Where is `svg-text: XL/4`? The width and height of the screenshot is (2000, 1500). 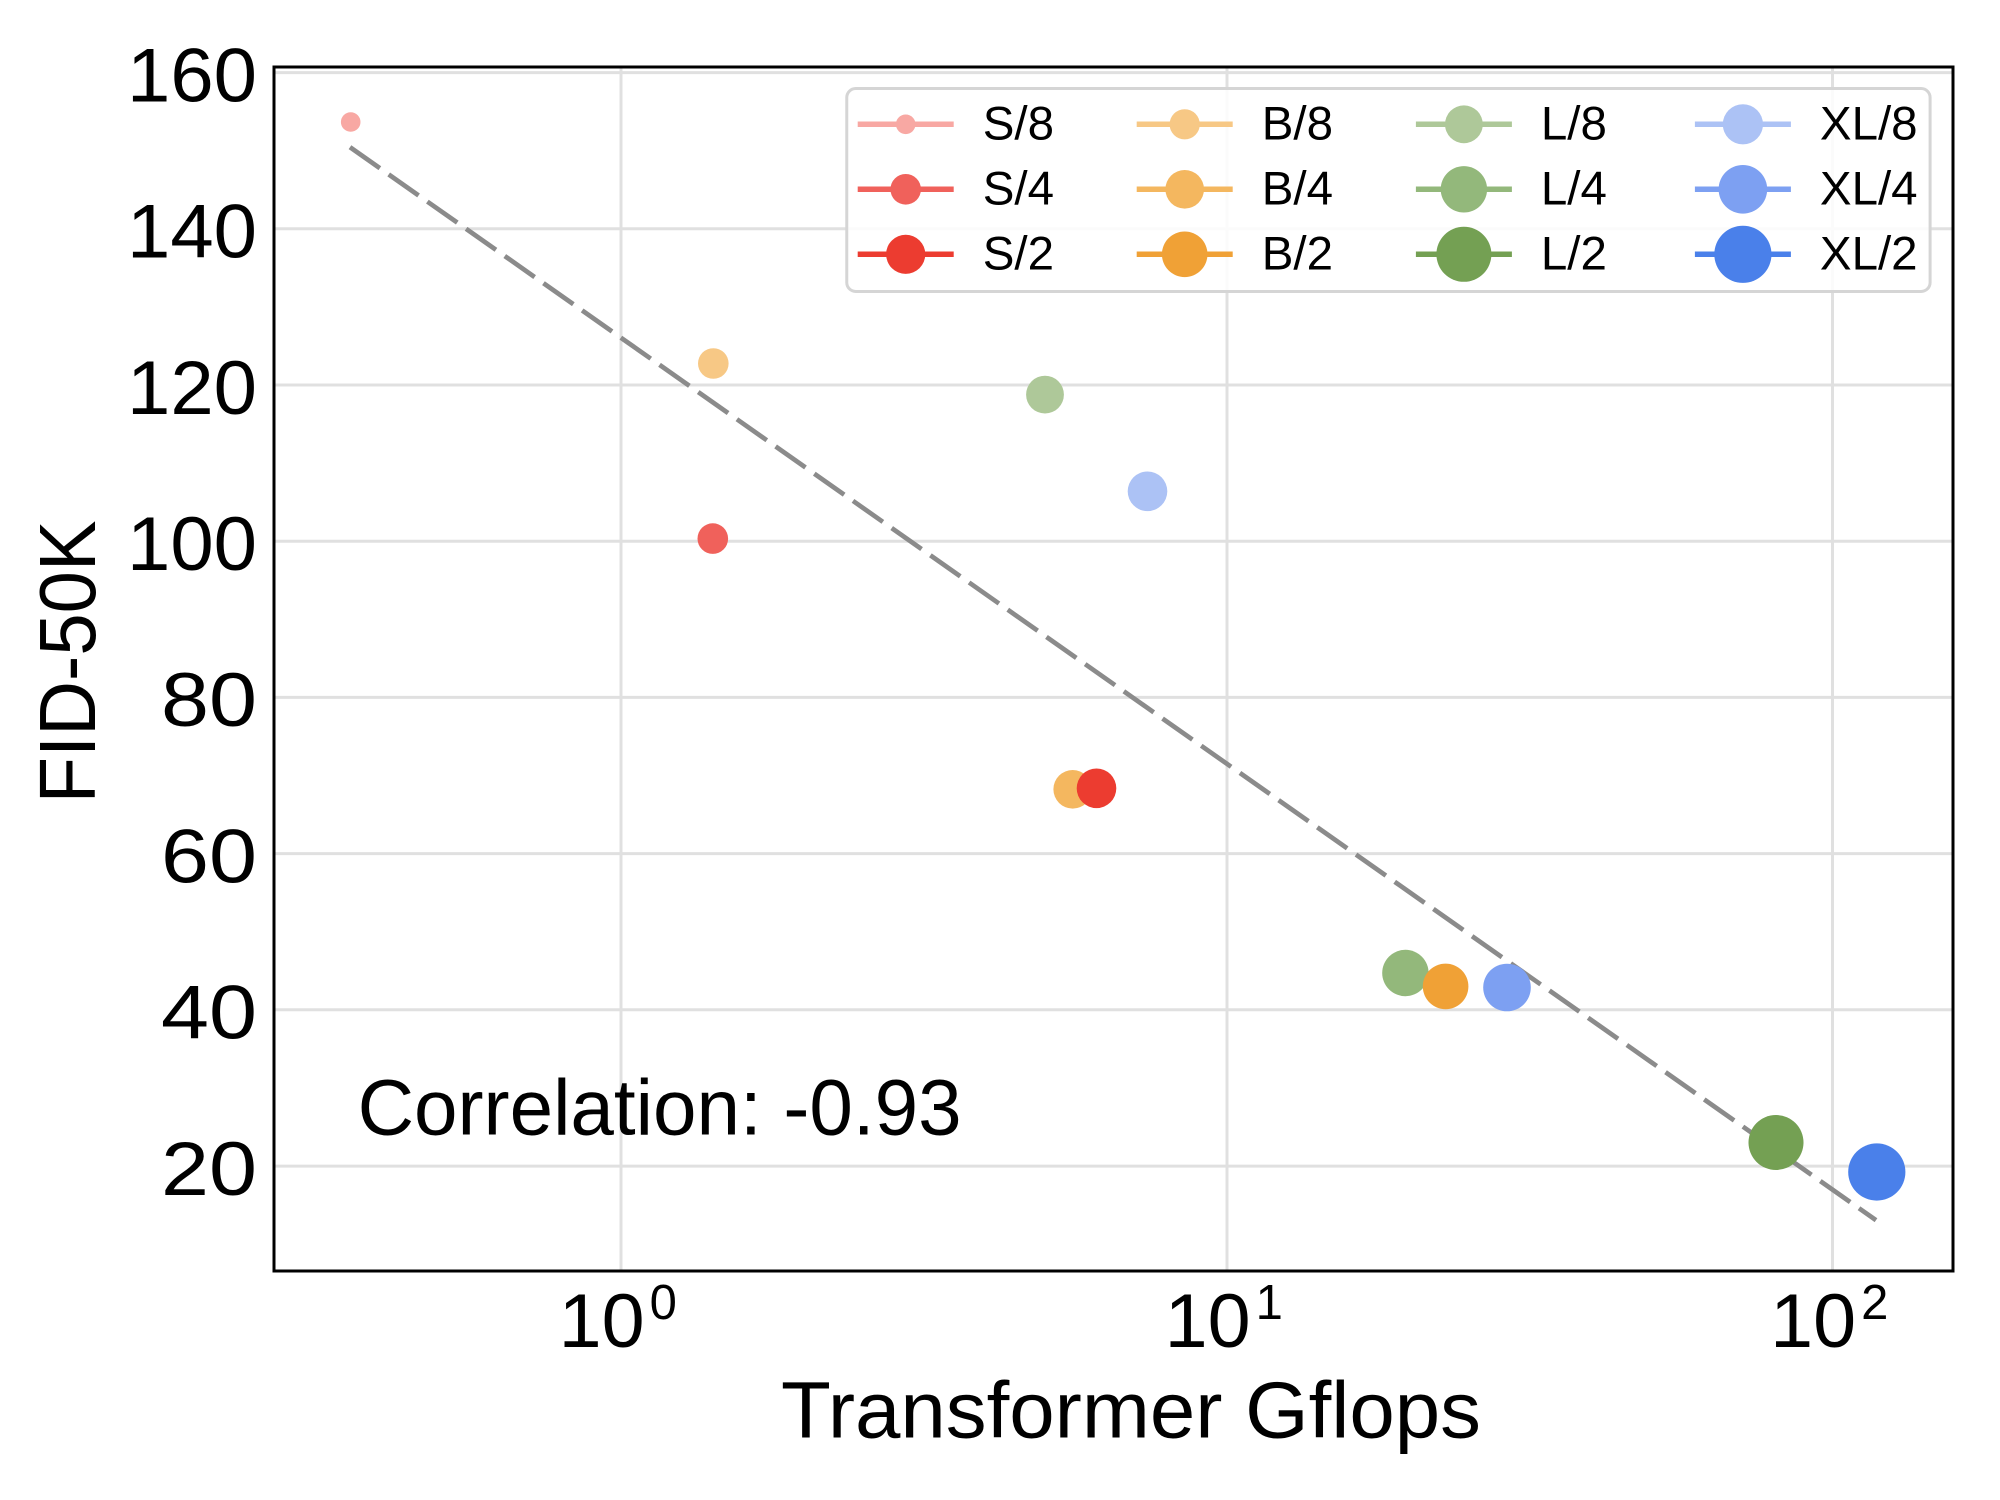 svg-text: XL/4 is located at coordinates (1869, 189).